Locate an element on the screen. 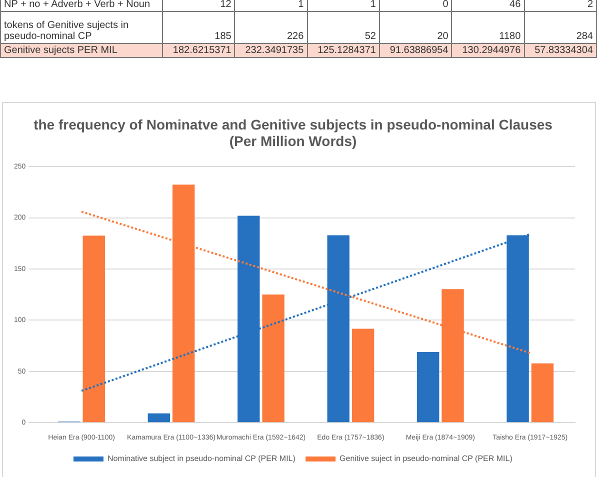  legend-label: Nominative subject in pseudo-nominal CP (PER MIL) is located at coordinates (201, 459).